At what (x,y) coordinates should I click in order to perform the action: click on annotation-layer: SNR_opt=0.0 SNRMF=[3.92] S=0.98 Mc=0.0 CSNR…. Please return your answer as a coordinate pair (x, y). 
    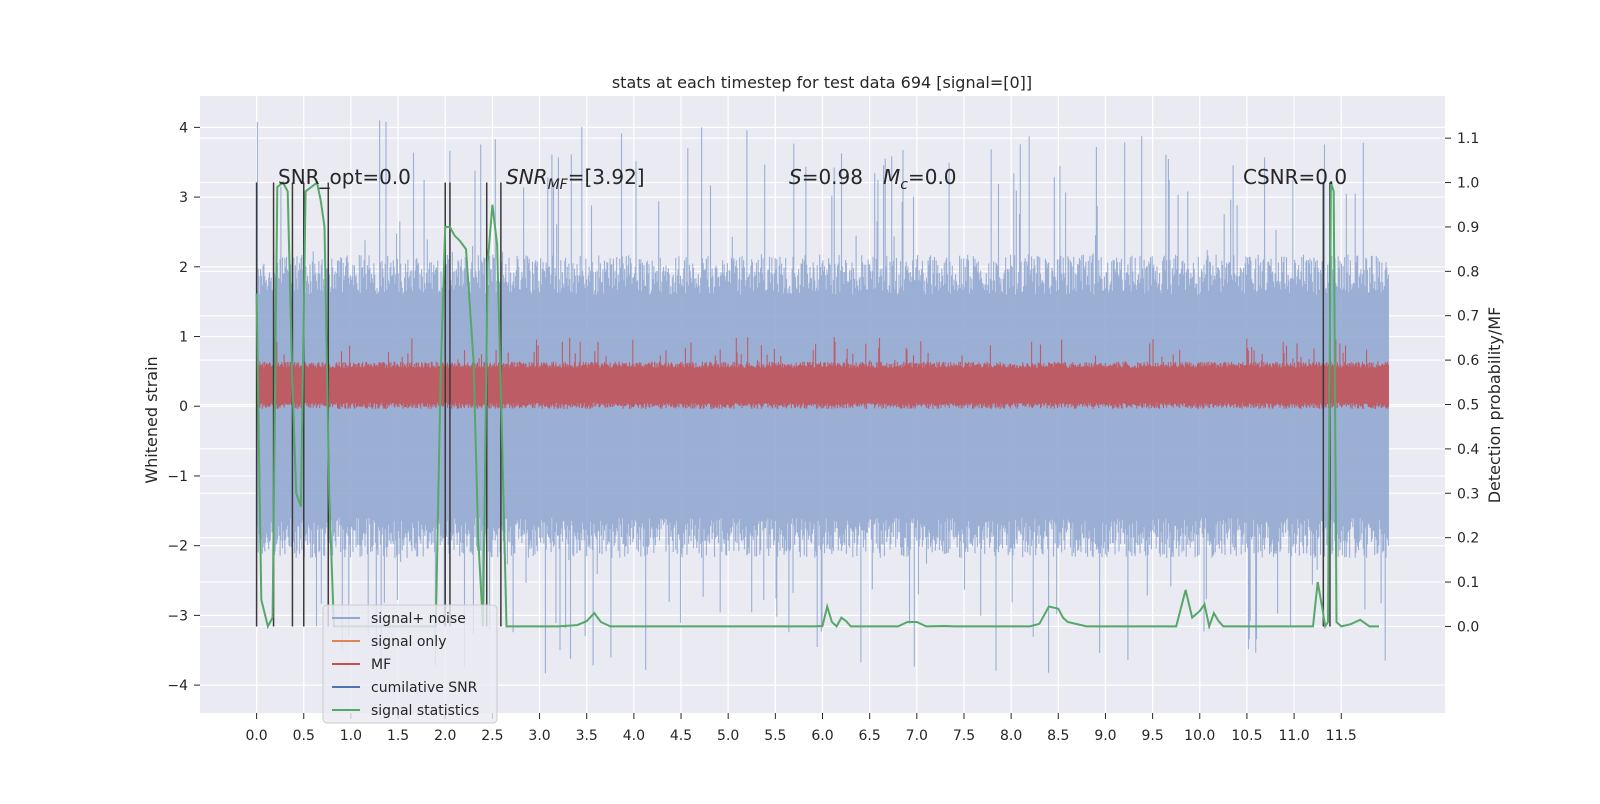
    Looking at the image, I should click on (812, 179).